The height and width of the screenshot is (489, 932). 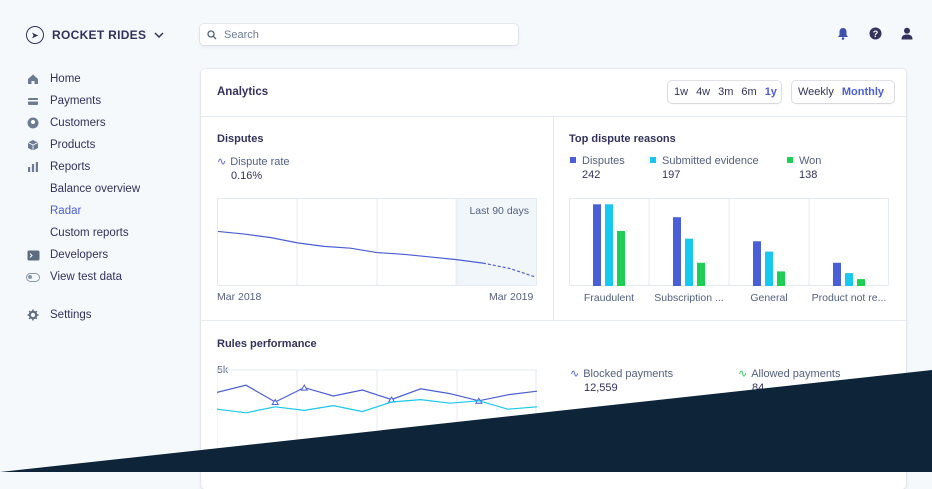 I want to click on sidebar-item-label: View test data, so click(x=86, y=277).